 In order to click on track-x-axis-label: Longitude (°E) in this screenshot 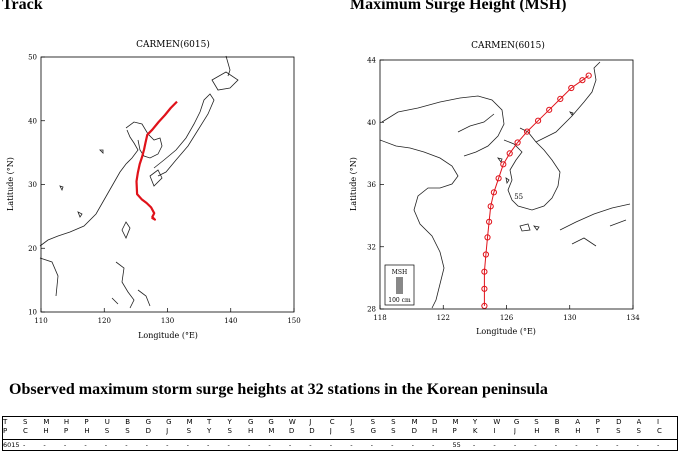, I will do `click(168, 335)`.